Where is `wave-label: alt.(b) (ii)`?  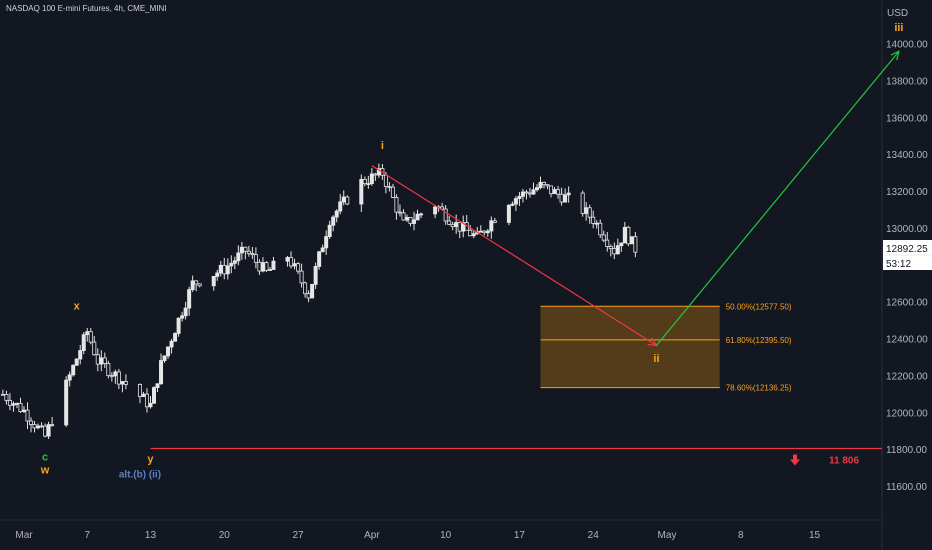
wave-label: alt.(b) (ii) is located at coordinates (140, 474).